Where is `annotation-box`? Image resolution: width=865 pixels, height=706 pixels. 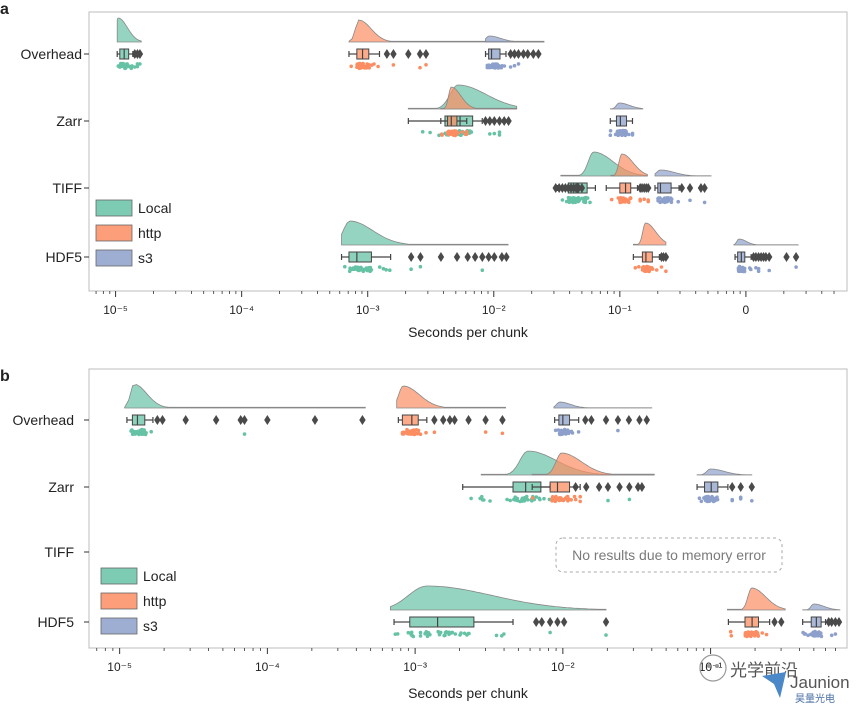
annotation-box is located at coordinates (669, 555).